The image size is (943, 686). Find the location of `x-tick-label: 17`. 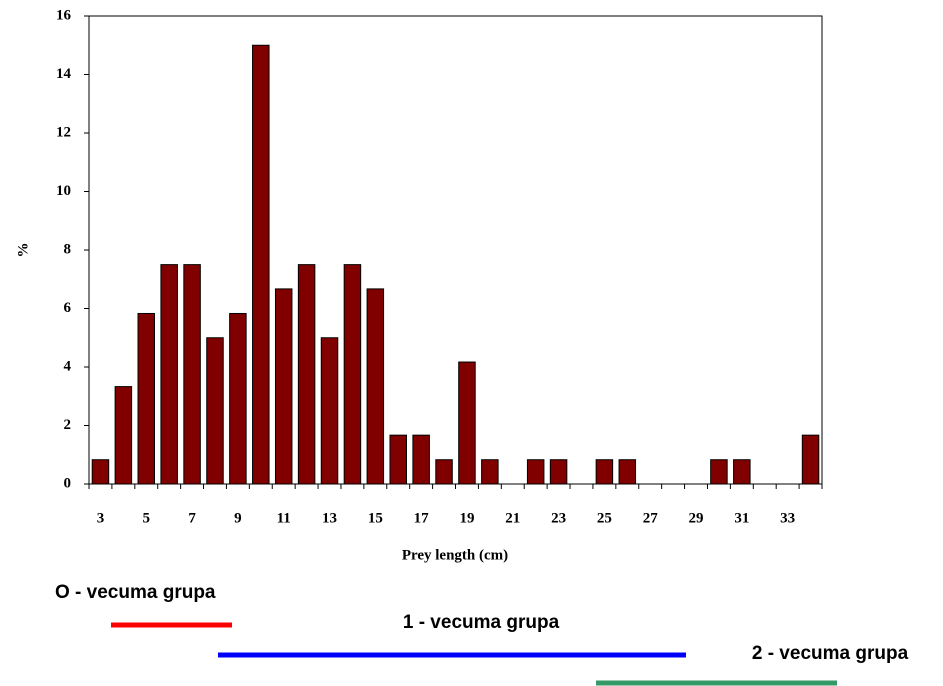

x-tick-label: 17 is located at coordinates (422, 518).